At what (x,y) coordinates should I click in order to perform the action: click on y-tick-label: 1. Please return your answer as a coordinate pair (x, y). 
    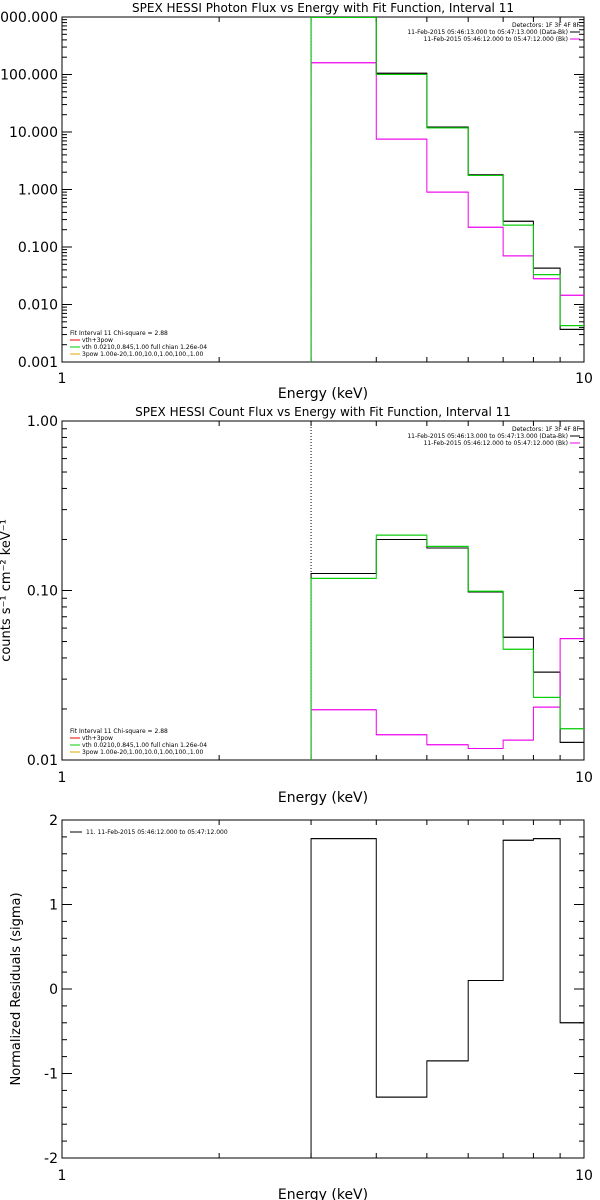
    Looking at the image, I should click on (53, 906).